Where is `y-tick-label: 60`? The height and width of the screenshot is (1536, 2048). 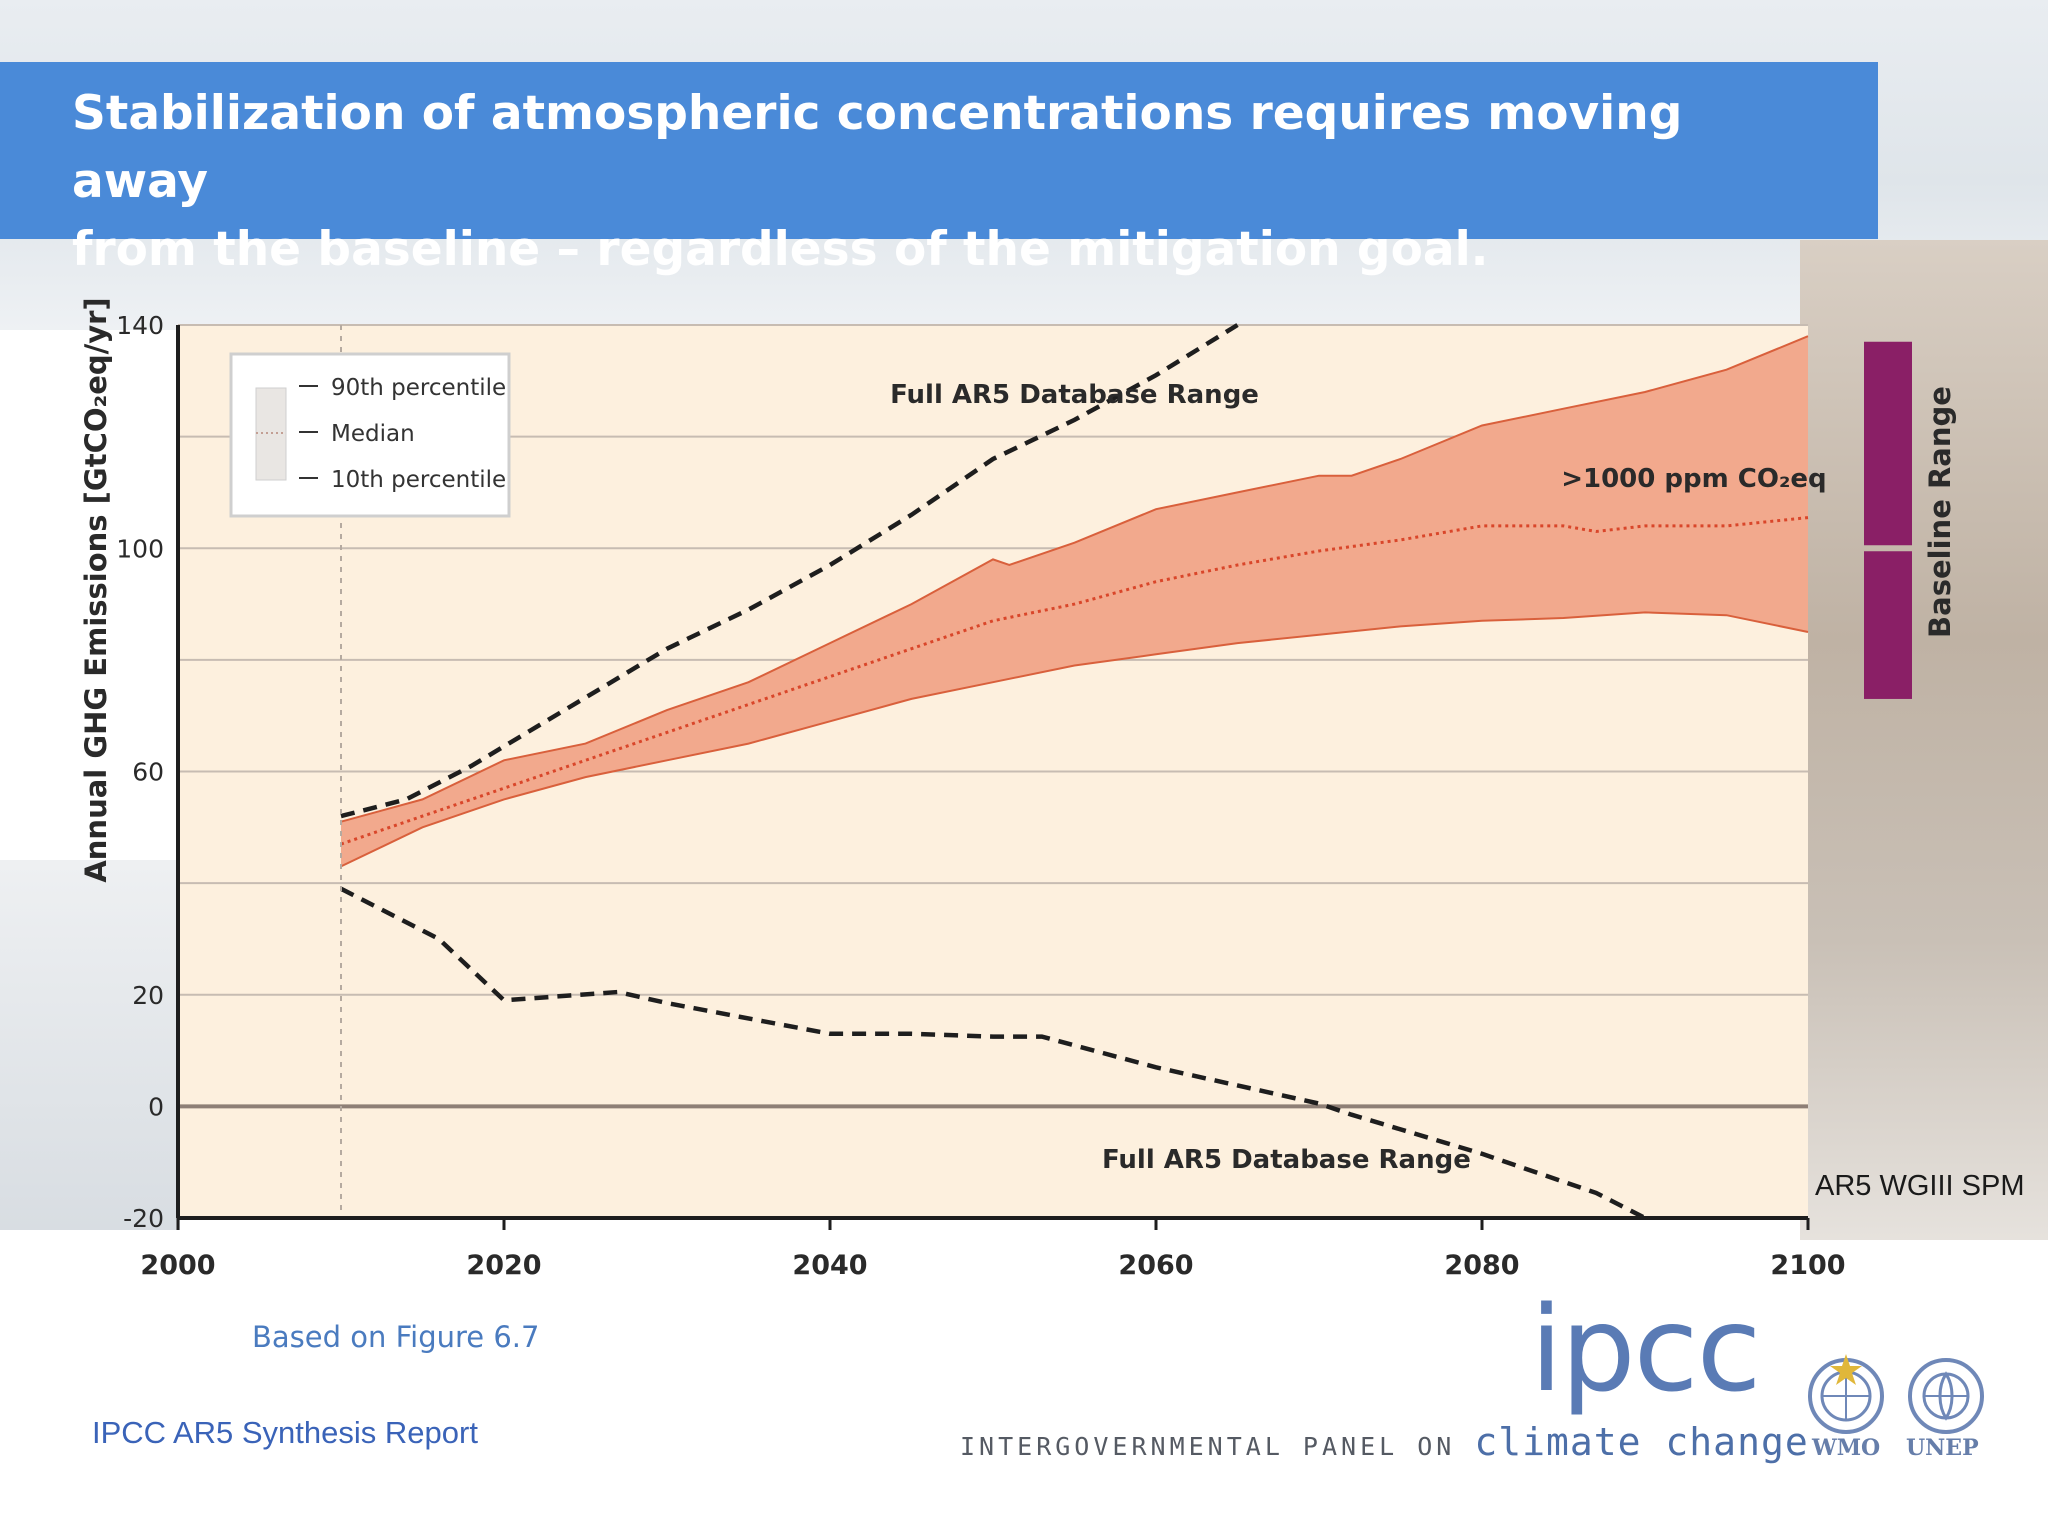
y-tick-label: 60 is located at coordinates (148, 772).